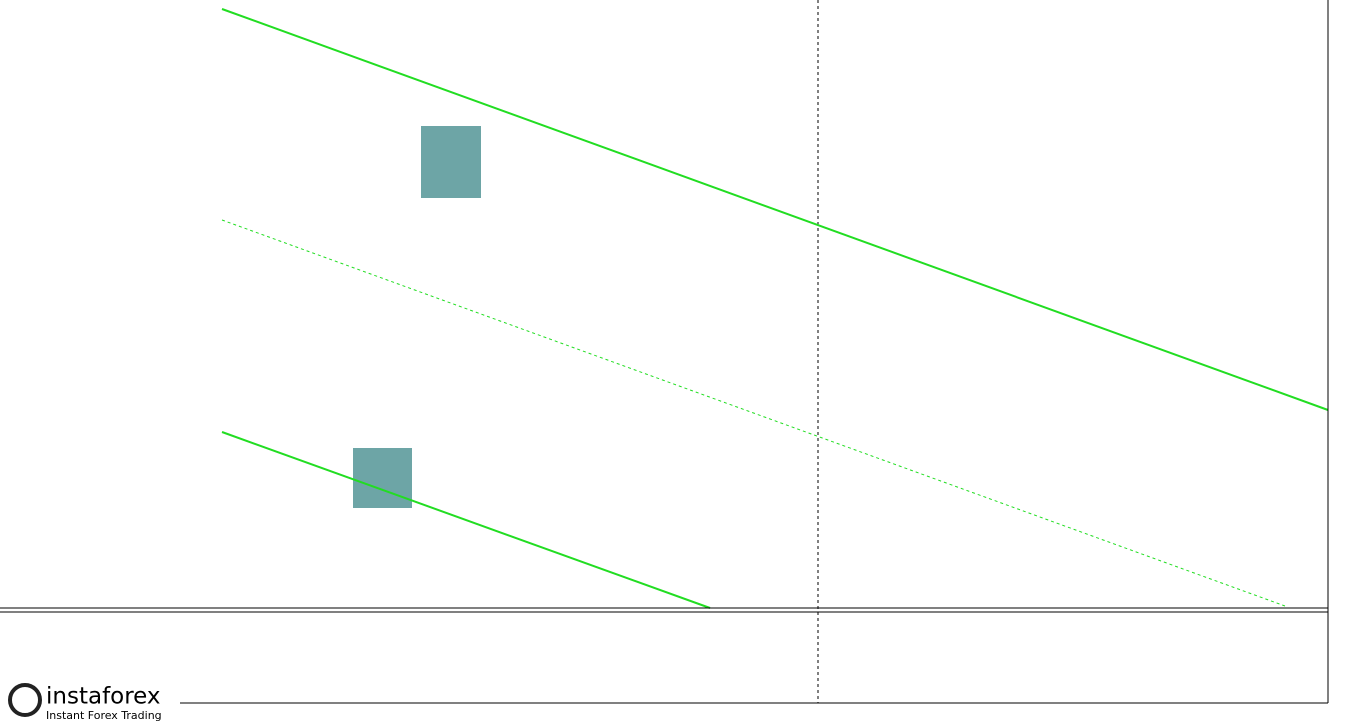  What do you see at coordinates (25, 700) in the screenshot?
I see `logo-icon` at bounding box center [25, 700].